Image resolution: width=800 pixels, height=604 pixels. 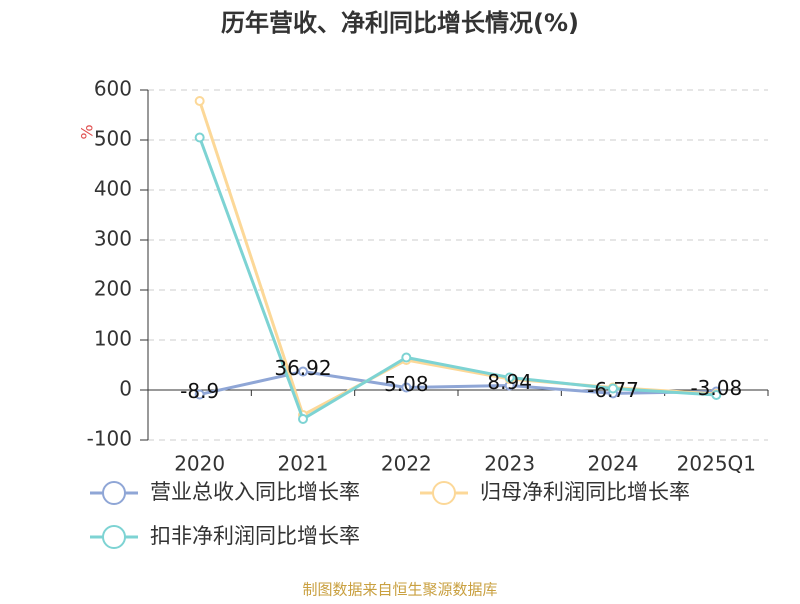 What do you see at coordinates (716, 464) in the screenshot?
I see `x-tick-label: 2025Q1` at bounding box center [716, 464].